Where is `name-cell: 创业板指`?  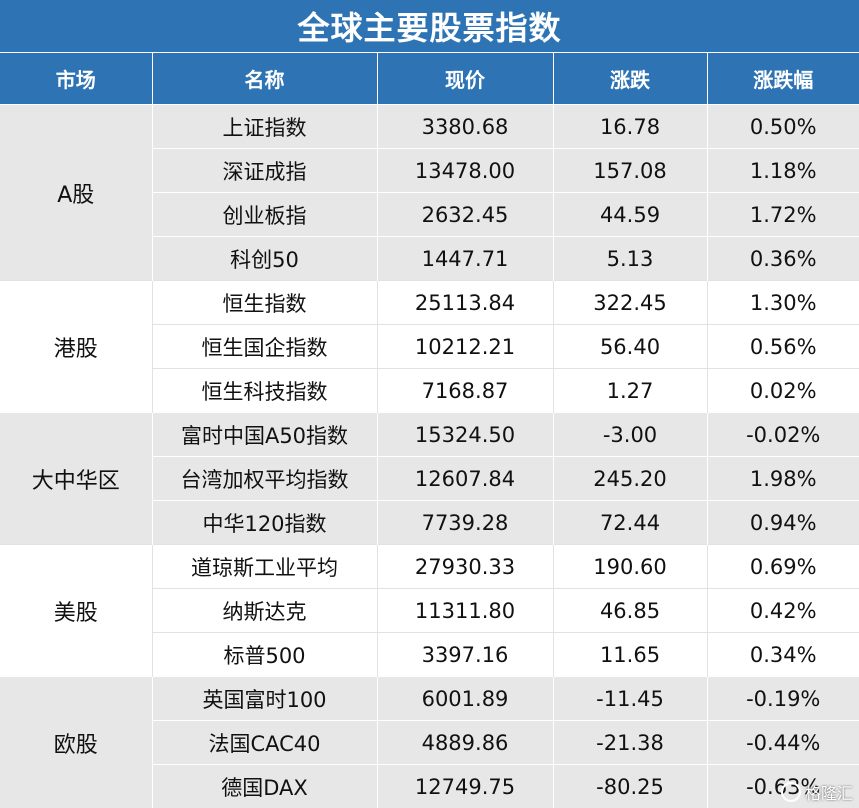 name-cell: 创业板指 is located at coordinates (264, 214).